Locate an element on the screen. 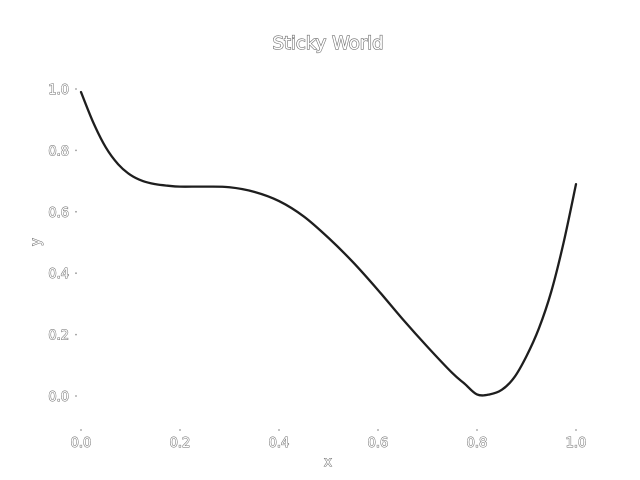 The width and height of the screenshot is (640, 480). y-tick-label: 0.4 is located at coordinates (58, 274).